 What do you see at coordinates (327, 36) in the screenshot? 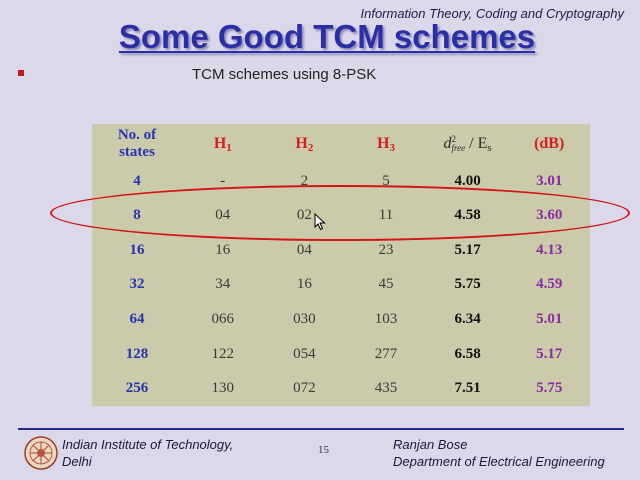
I see `slide-title: Some Good TCM schemes` at bounding box center [327, 36].